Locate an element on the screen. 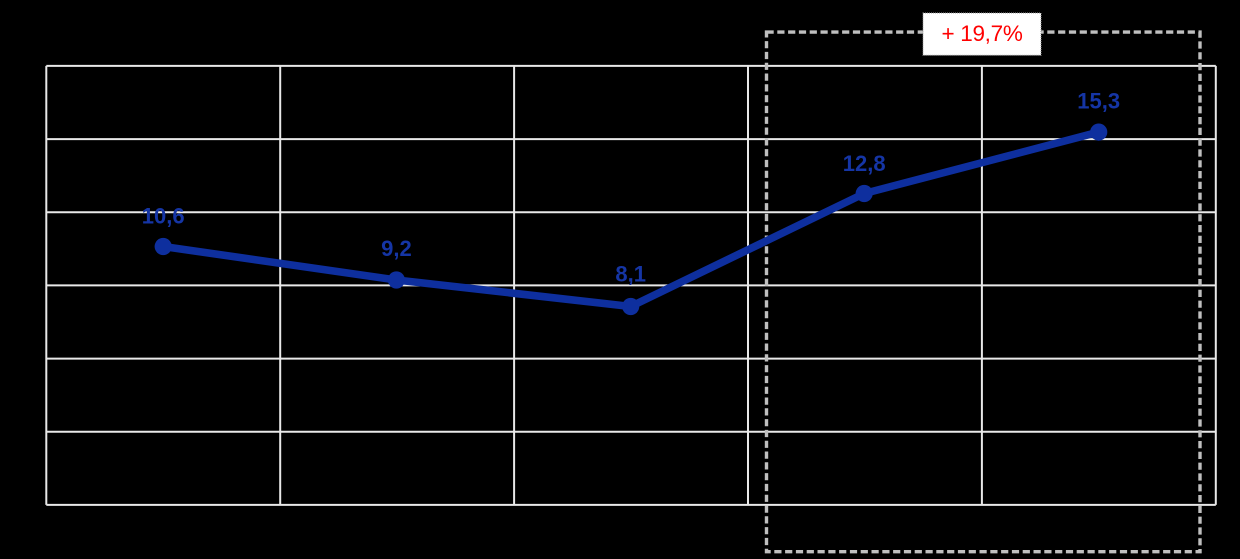 The height and width of the screenshot is (559, 1240). svg-text: + 19,7% is located at coordinates (981, 33).